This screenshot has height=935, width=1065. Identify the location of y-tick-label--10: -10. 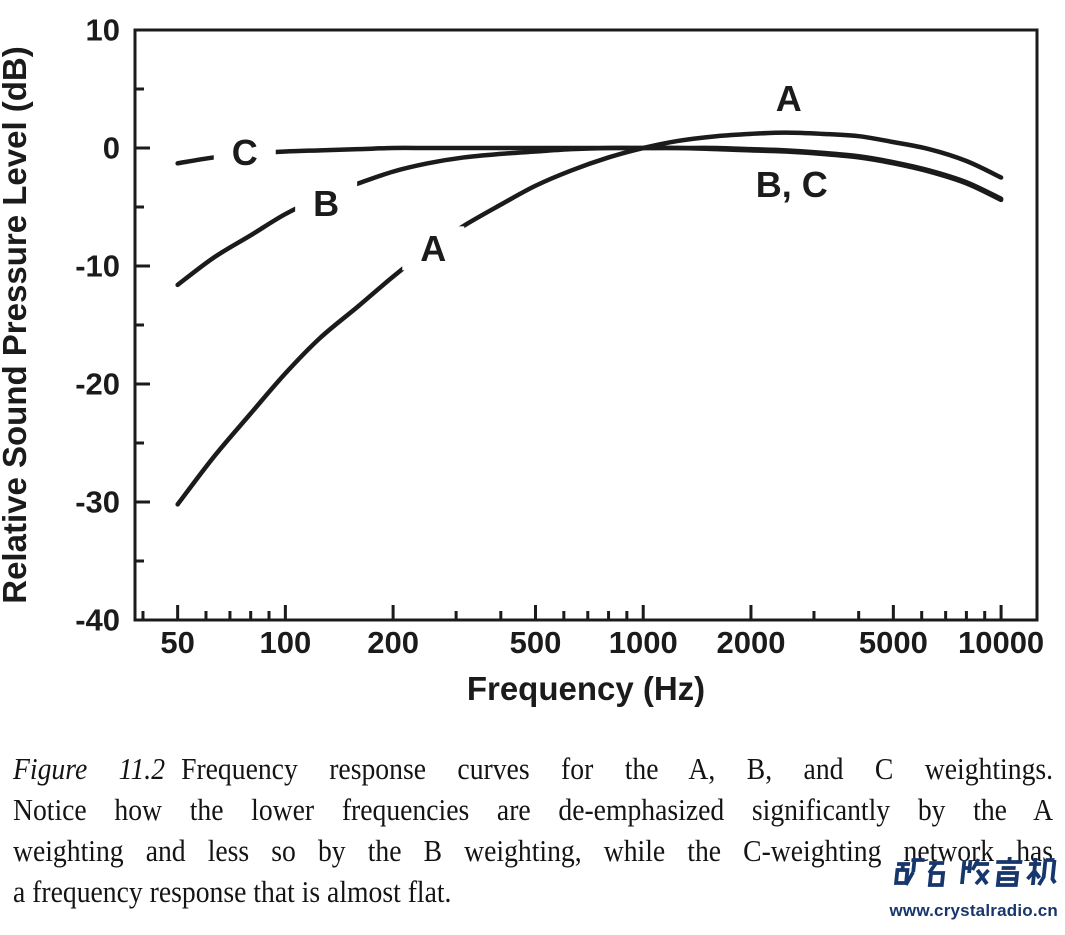
(97, 266).